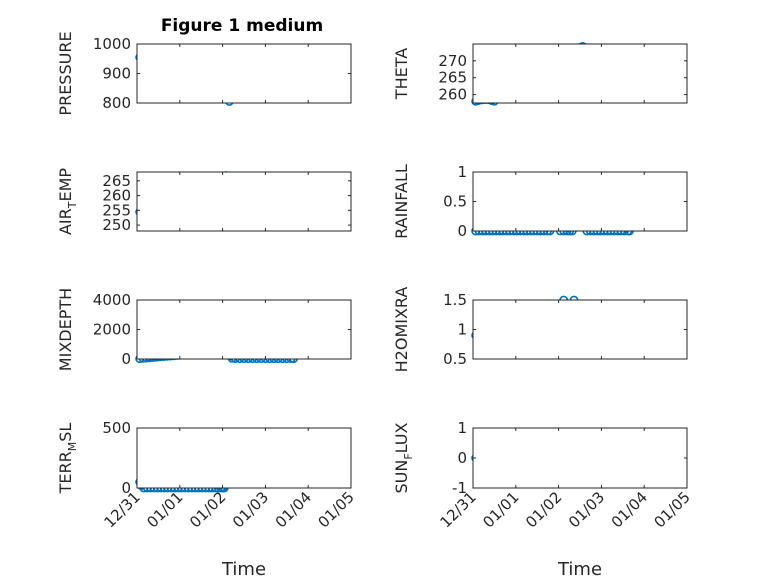  Describe the element at coordinates (403, 457) in the screenshot. I see `y-axis-label: SUNFLUX` at that location.